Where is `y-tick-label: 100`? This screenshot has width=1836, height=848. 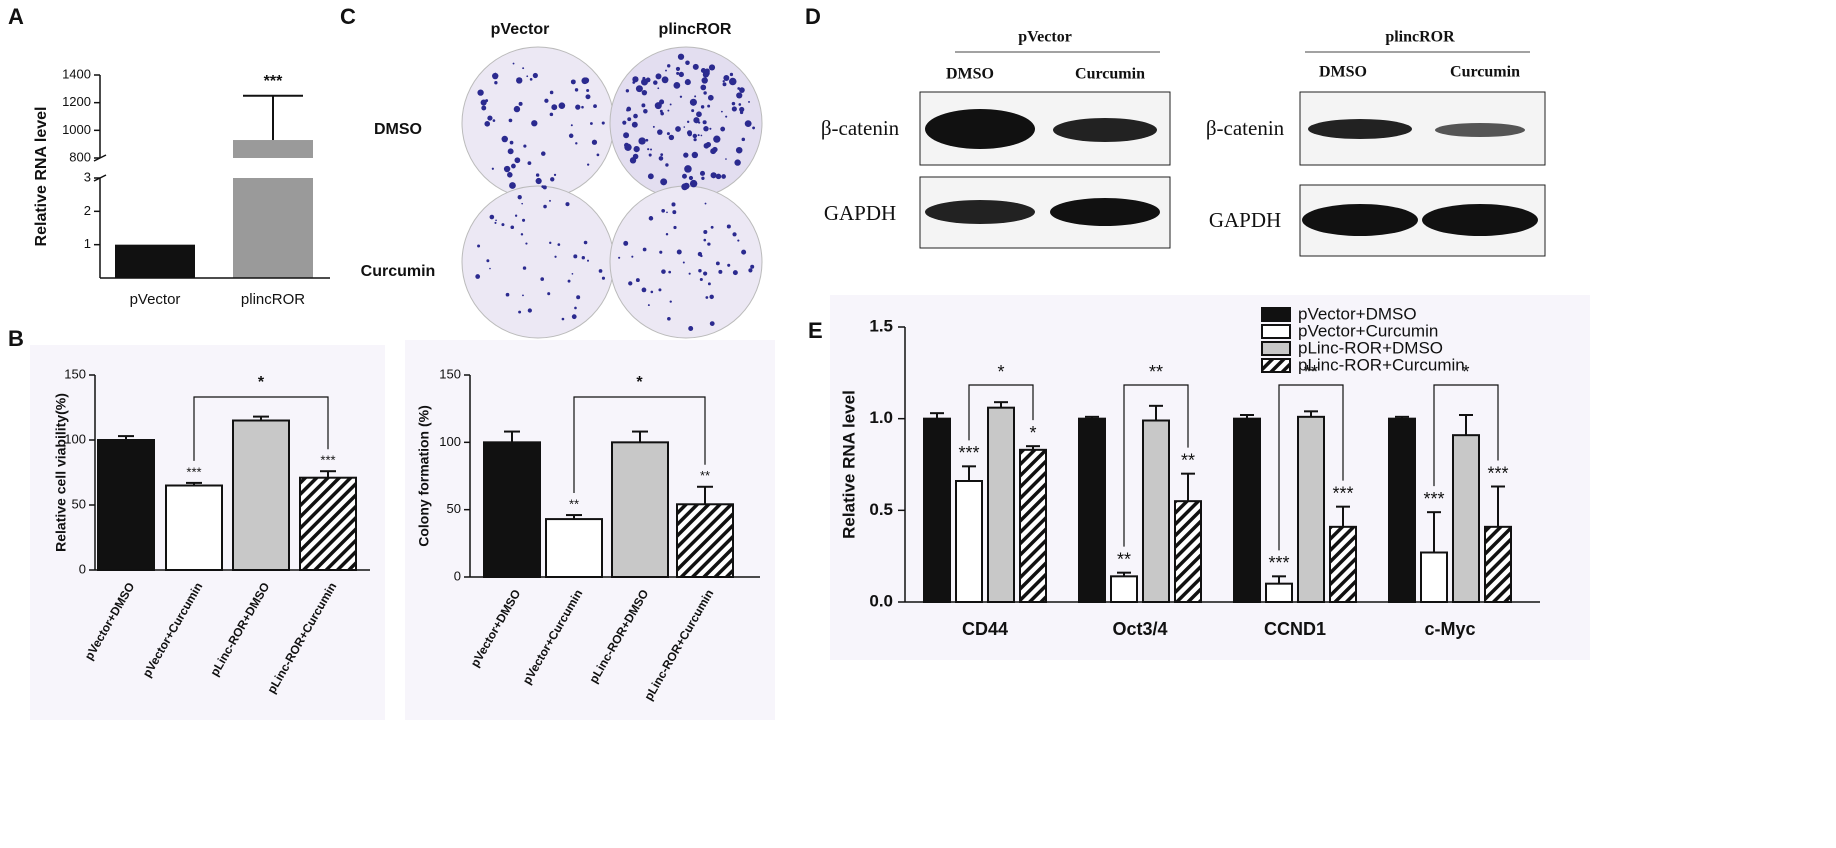
y-tick-label: 100 is located at coordinates (450, 441).